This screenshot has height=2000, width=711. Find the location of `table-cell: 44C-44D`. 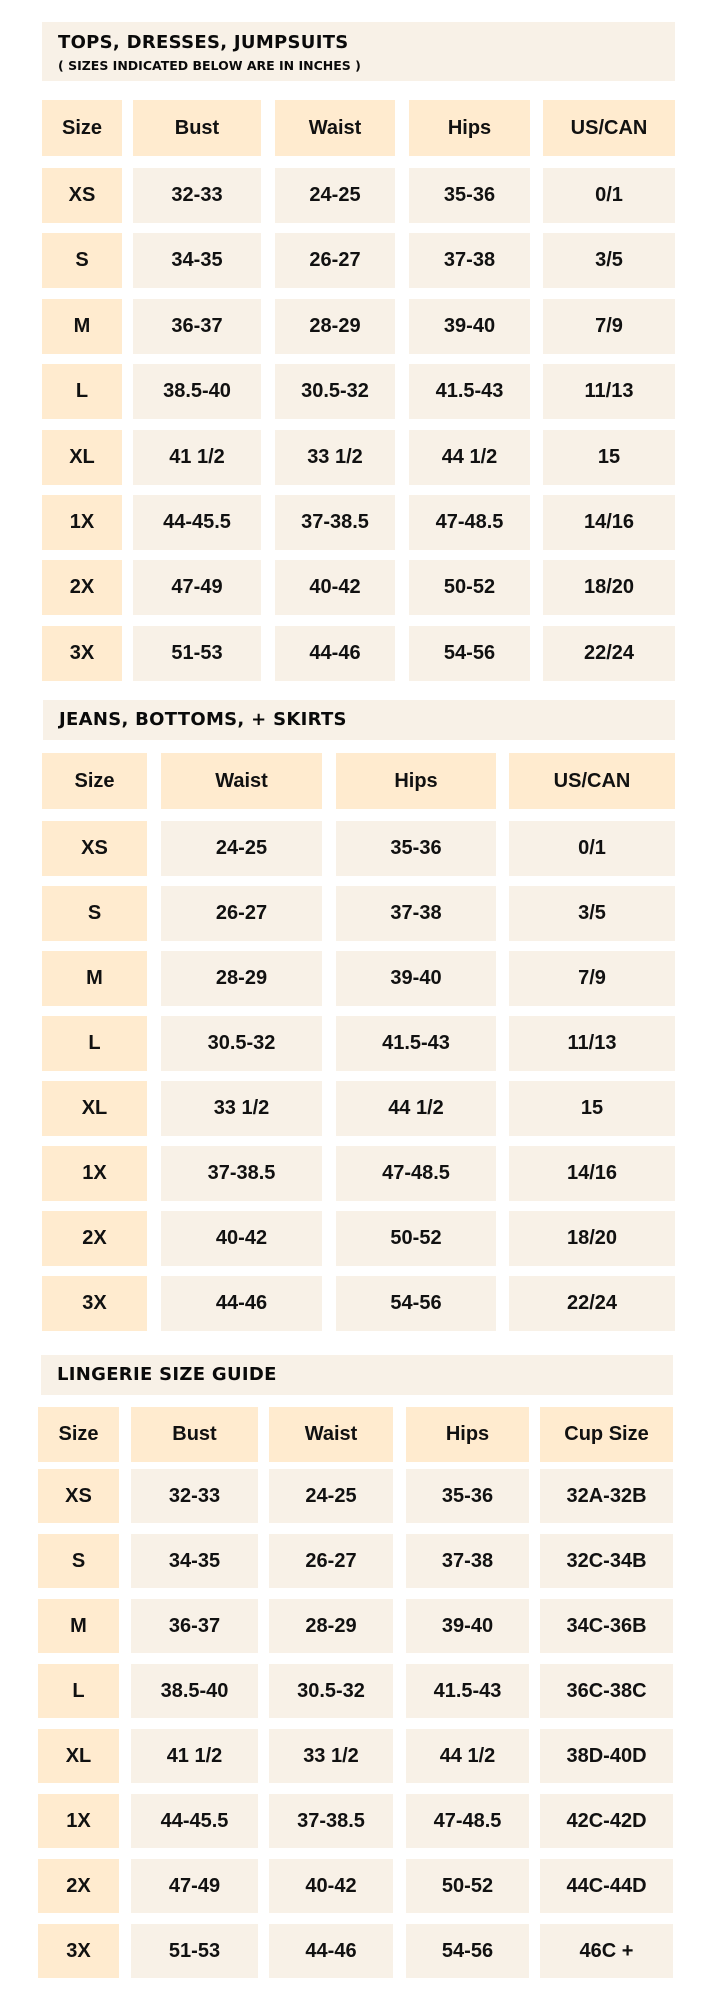

table-cell: 44C-44D is located at coordinates (606, 1886).